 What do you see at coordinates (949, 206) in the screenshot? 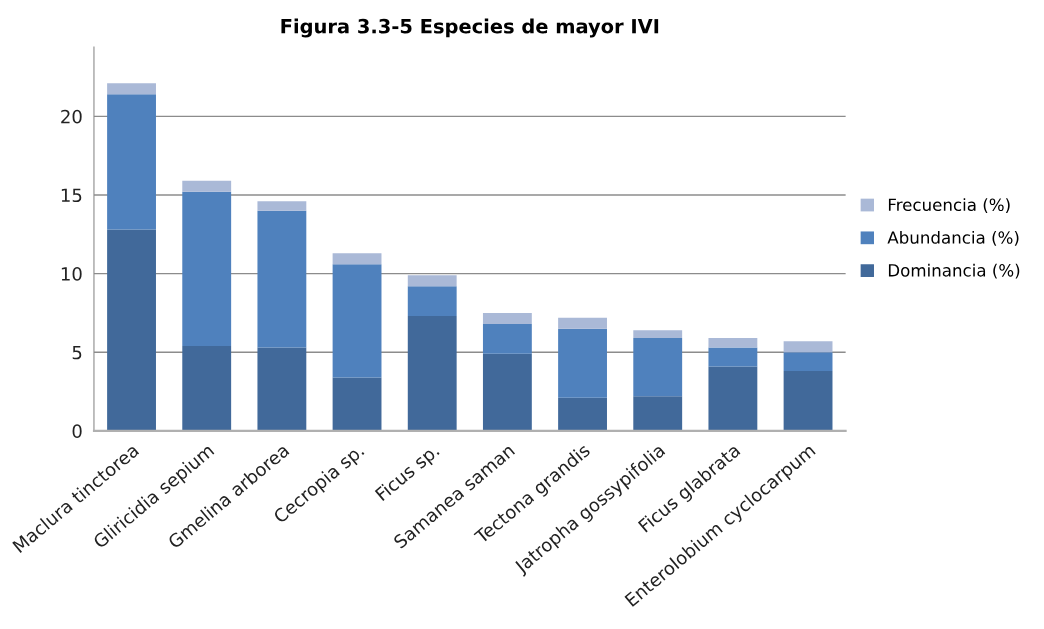
I see `legend-label: Frecuencia (%)` at bounding box center [949, 206].